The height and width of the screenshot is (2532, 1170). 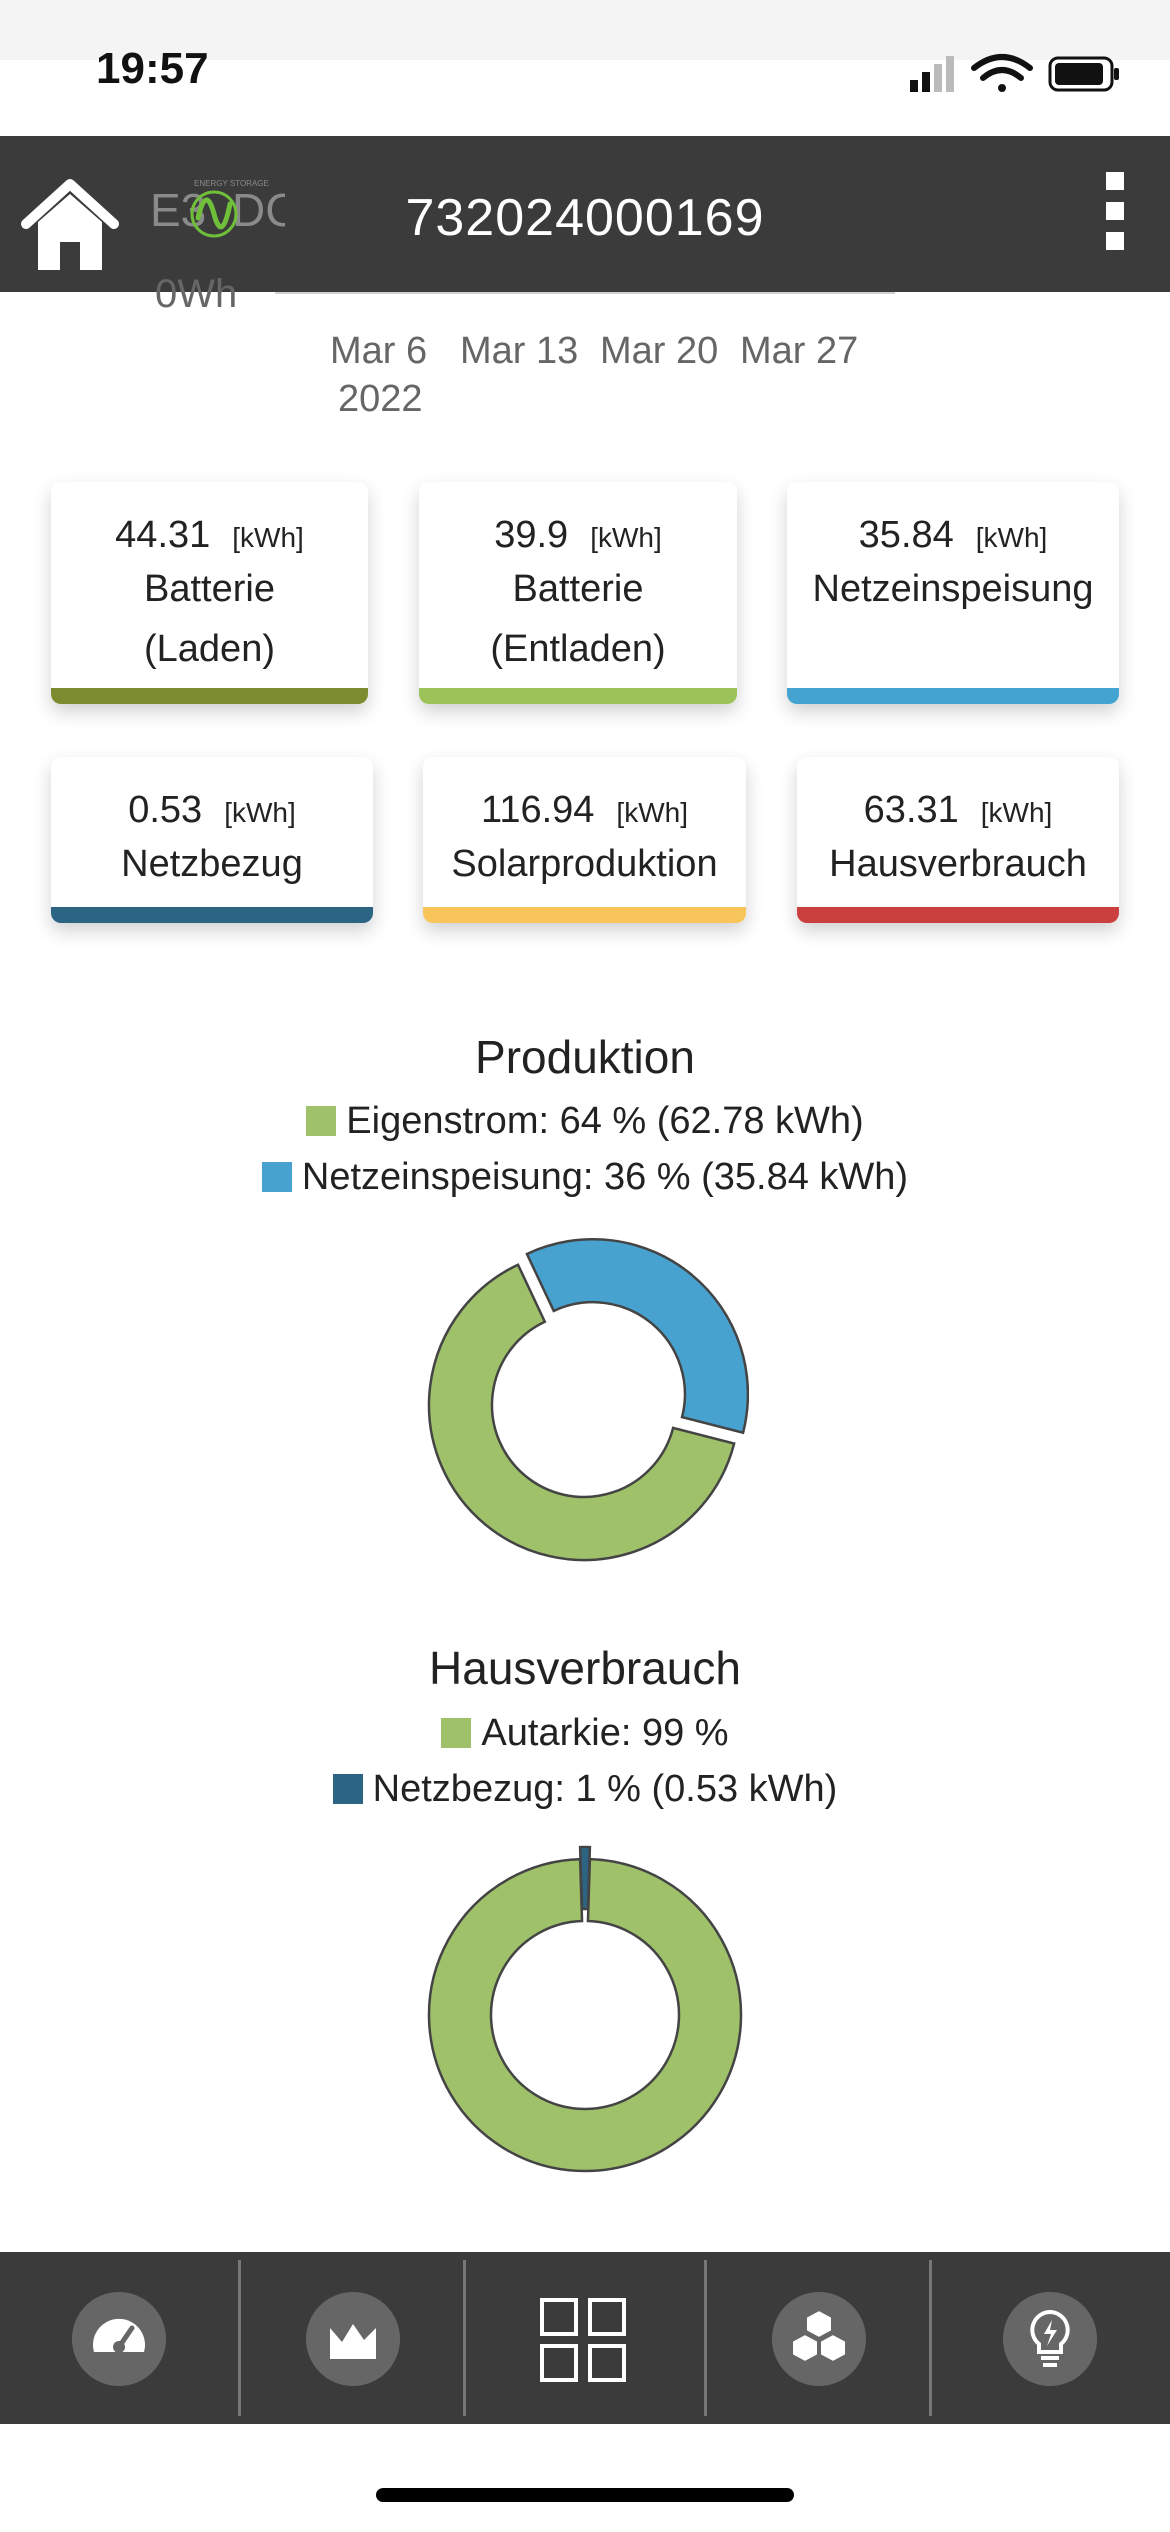 I want to click on nav-overview, so click(x=585, y=2338).